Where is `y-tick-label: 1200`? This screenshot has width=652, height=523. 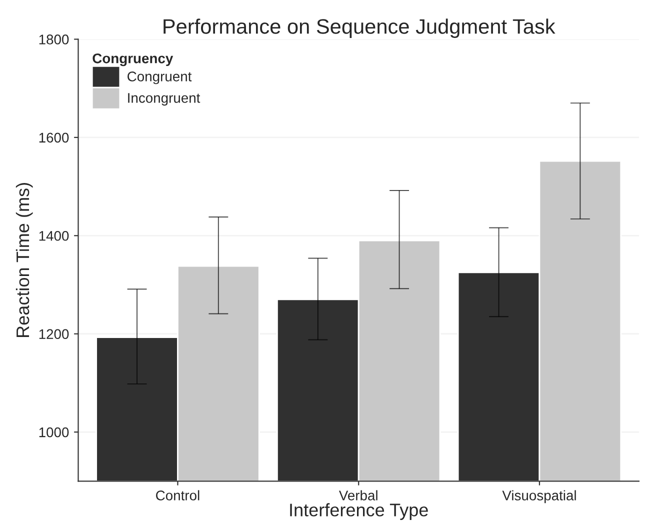
y-tick-label: 1200 is located at coordinates (54, 334).